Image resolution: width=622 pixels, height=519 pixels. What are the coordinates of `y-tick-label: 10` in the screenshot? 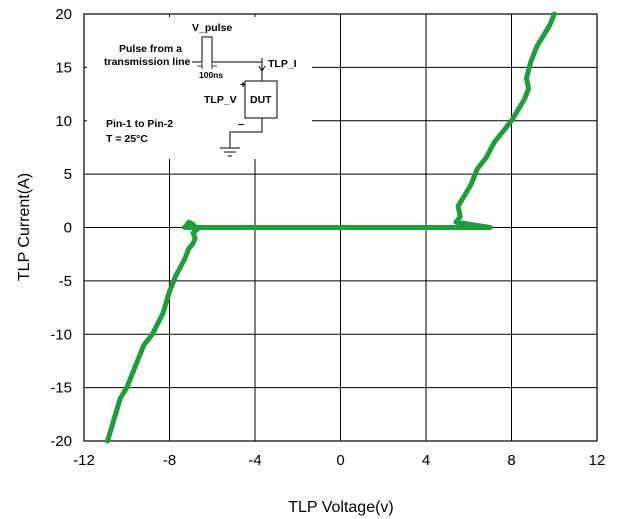 It's located at (63, 121).